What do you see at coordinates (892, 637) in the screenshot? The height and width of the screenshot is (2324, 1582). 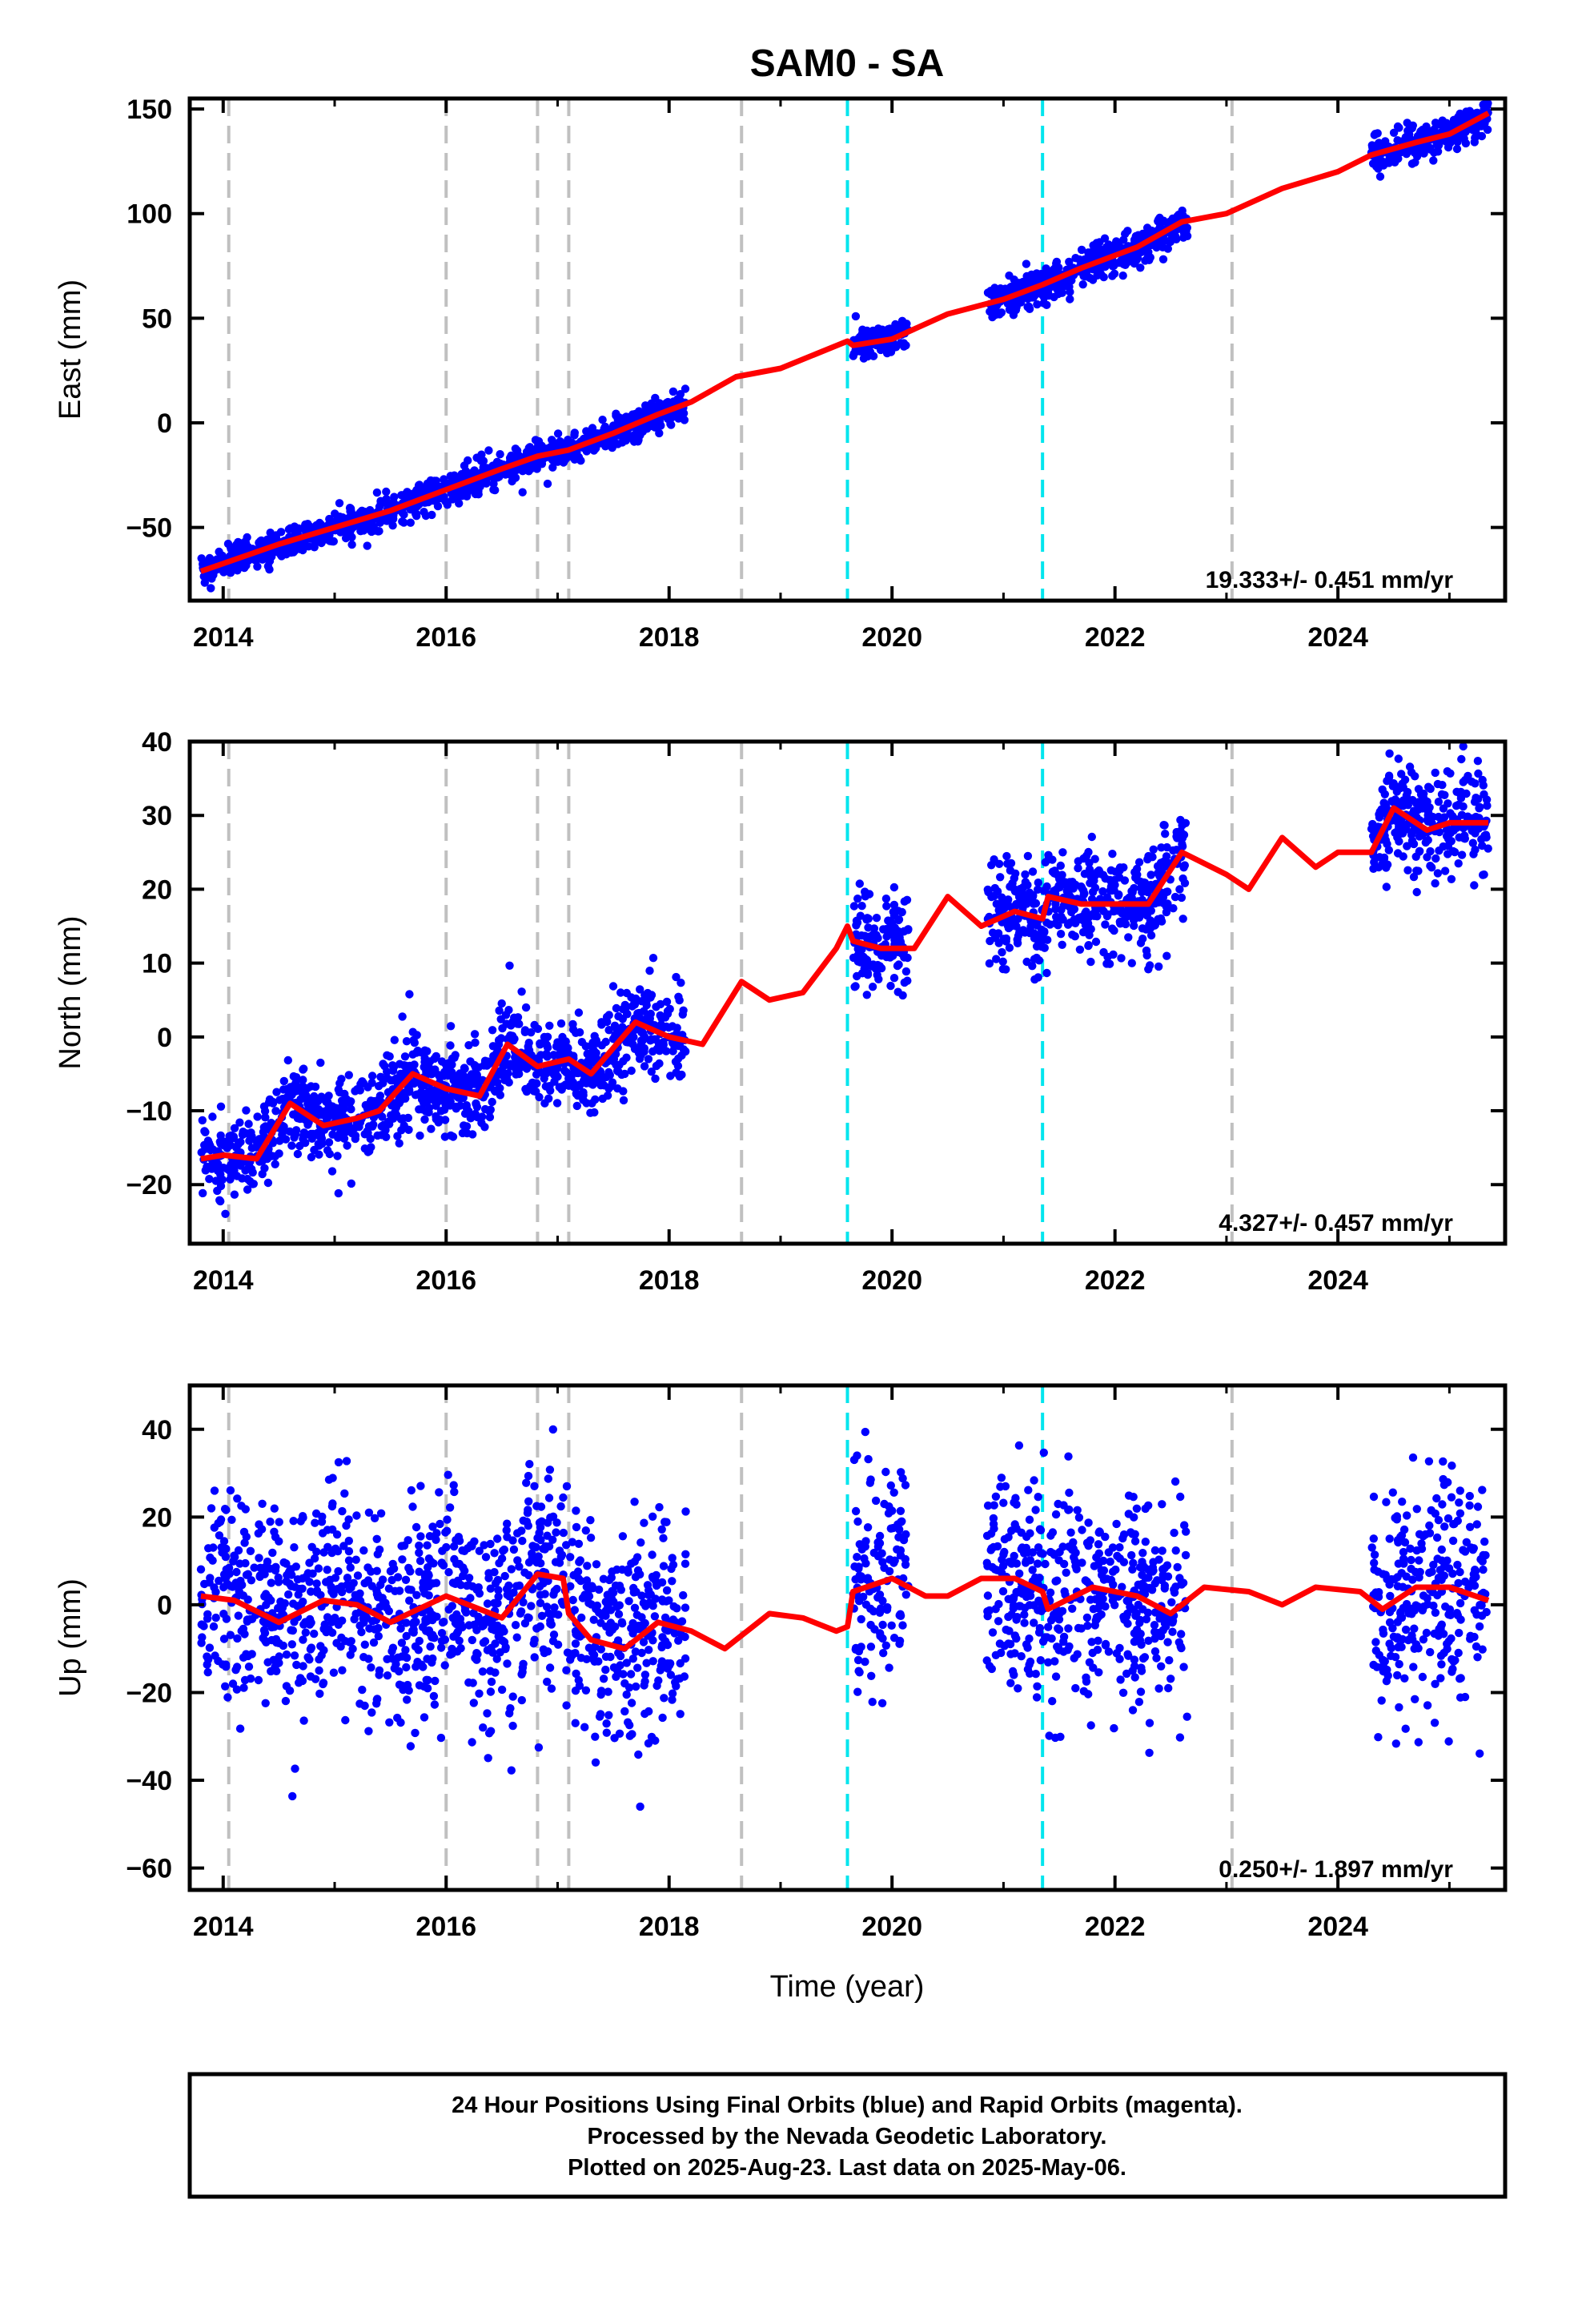 I see `east-x-tick-label: 2020` at bounding box center [892, 637].